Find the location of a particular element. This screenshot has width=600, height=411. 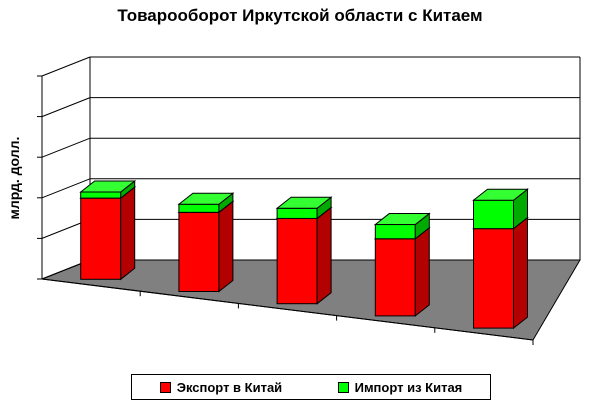

legend-swatch-export is located at coordinates (165, 387).